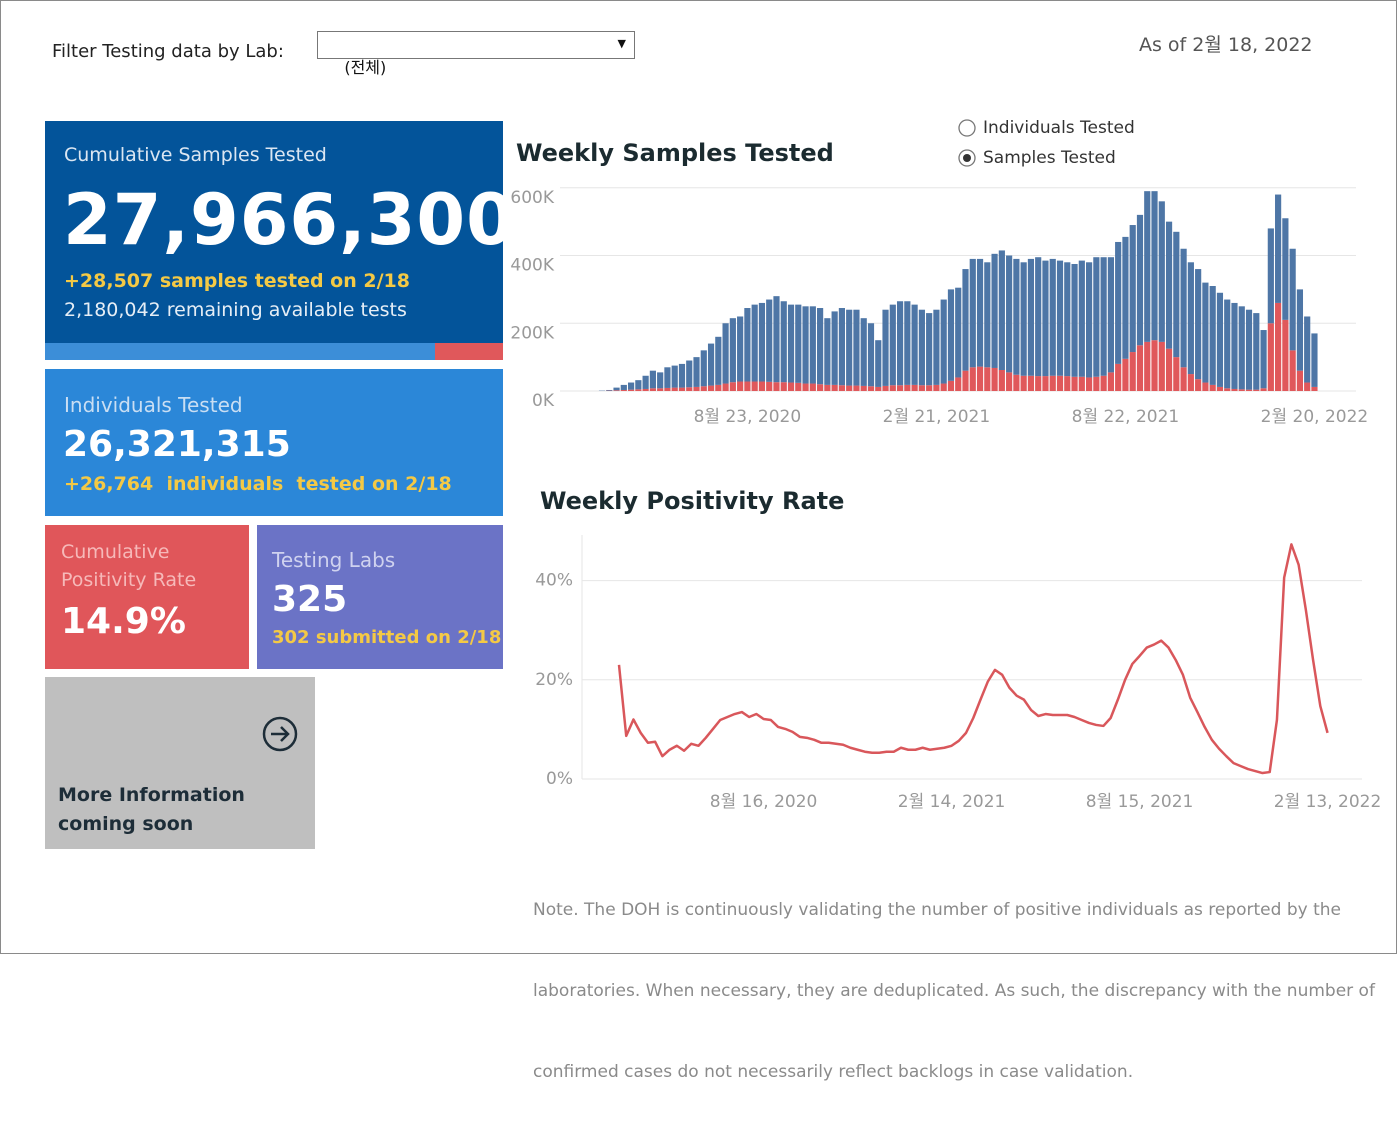 Image resolution: width=1397 pixels, height=1140 pixels. What do you see at coordinates (622, 43) in the screenshot?
I see `dropdown-arrow: ▼` at bounding box center [622, 43].